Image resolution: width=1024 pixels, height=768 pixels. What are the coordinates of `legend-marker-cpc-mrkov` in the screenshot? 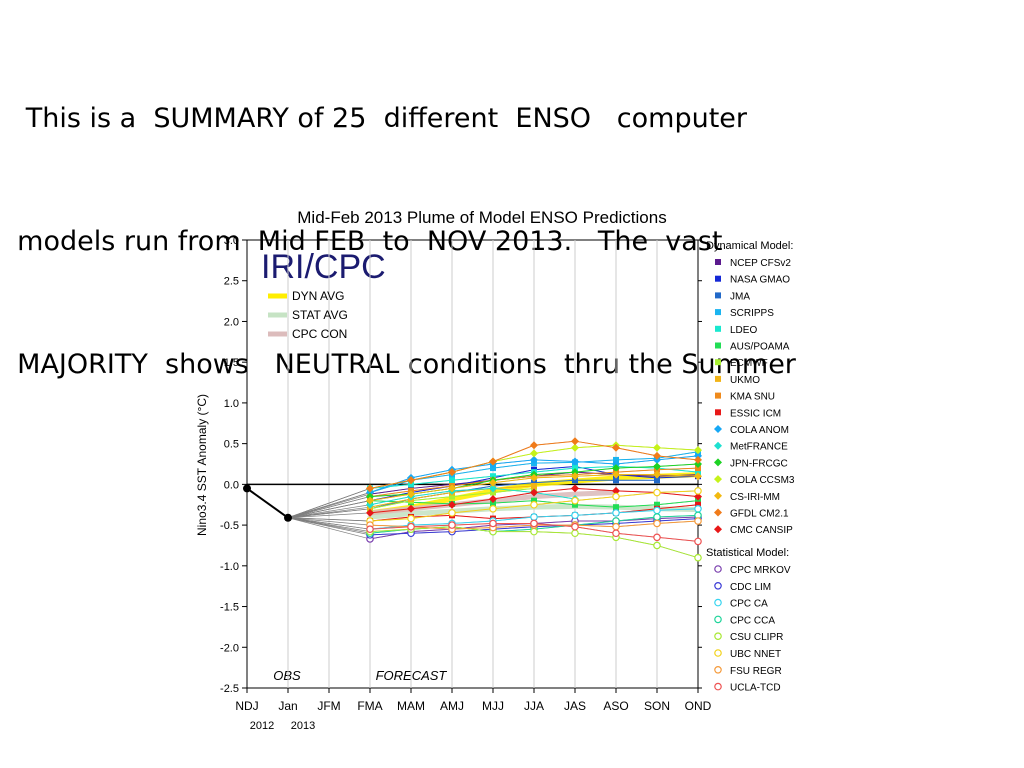 It's located at (718, 569).